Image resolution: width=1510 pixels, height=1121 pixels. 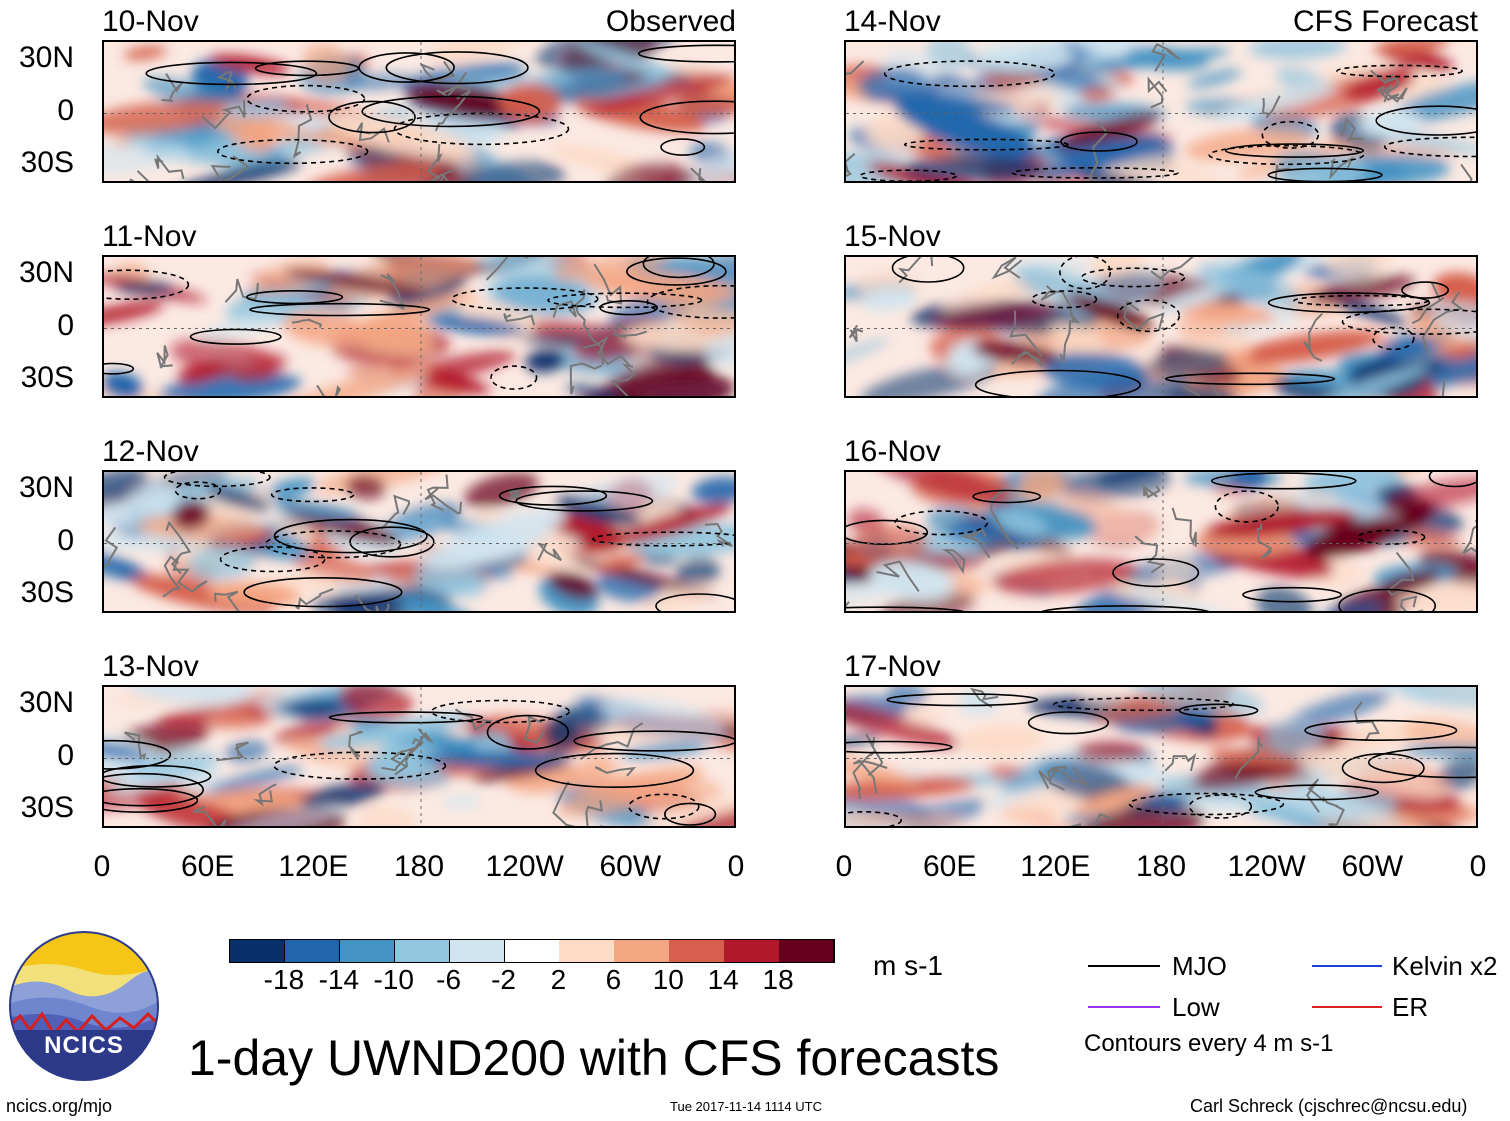 I want to click on legend-mjo-line, so click(x=1124, y=966).